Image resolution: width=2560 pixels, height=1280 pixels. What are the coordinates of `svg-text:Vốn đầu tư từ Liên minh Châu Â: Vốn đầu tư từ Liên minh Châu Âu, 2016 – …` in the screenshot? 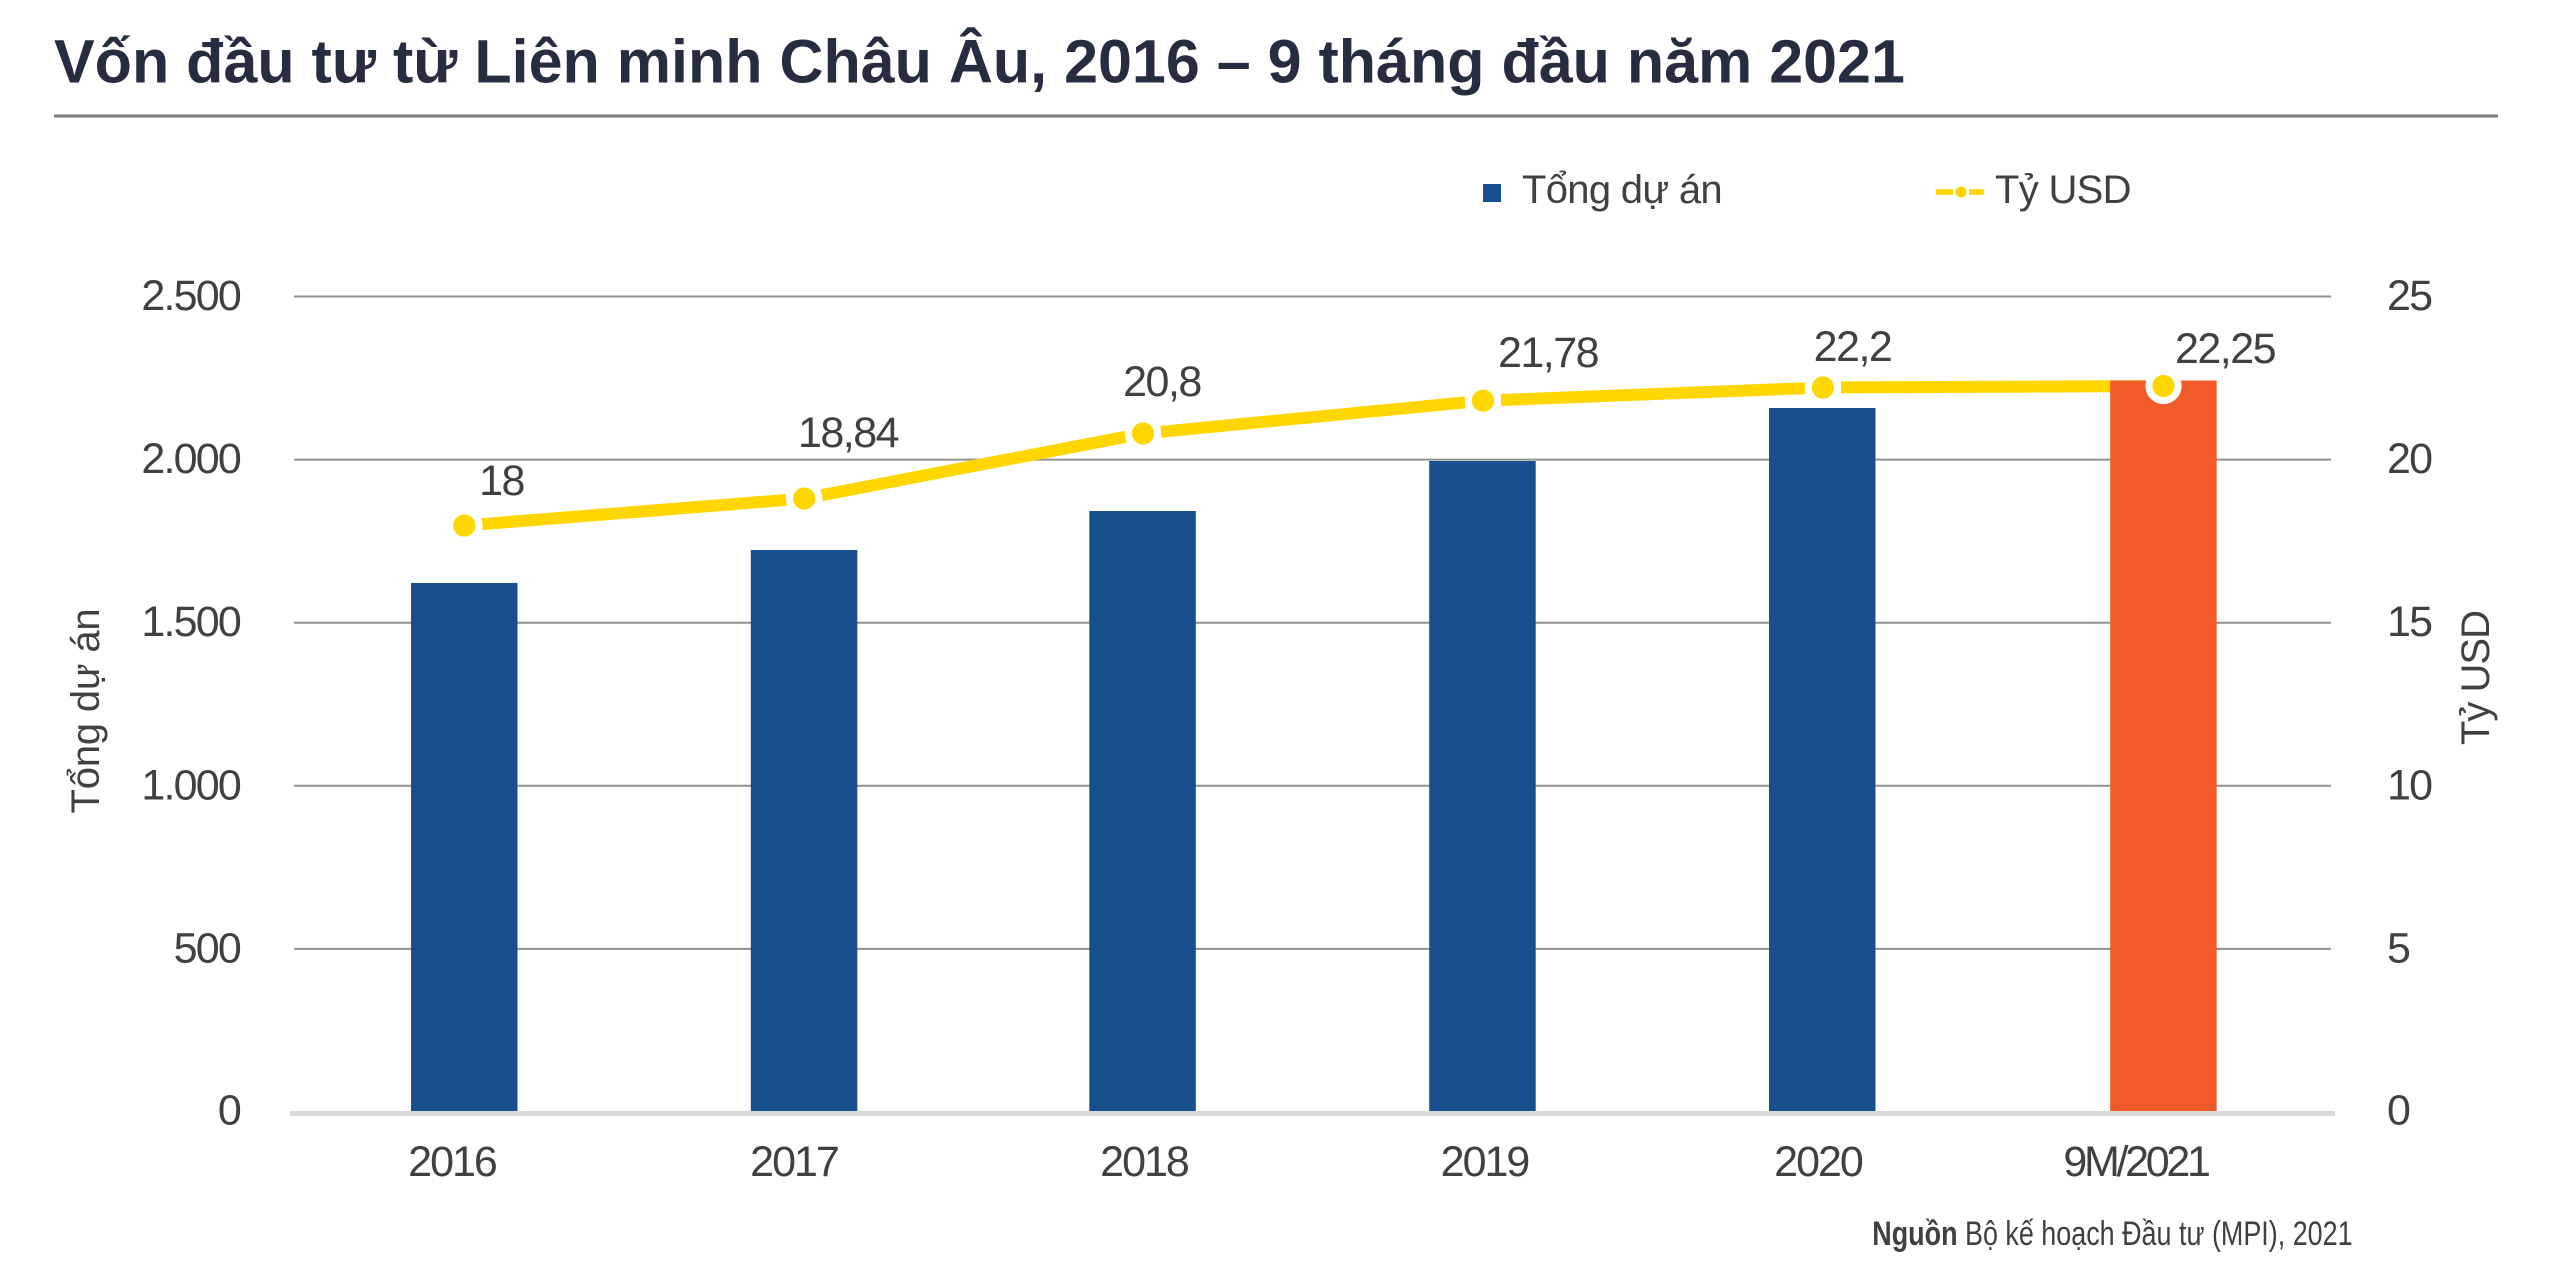 It's located at (979, 62).